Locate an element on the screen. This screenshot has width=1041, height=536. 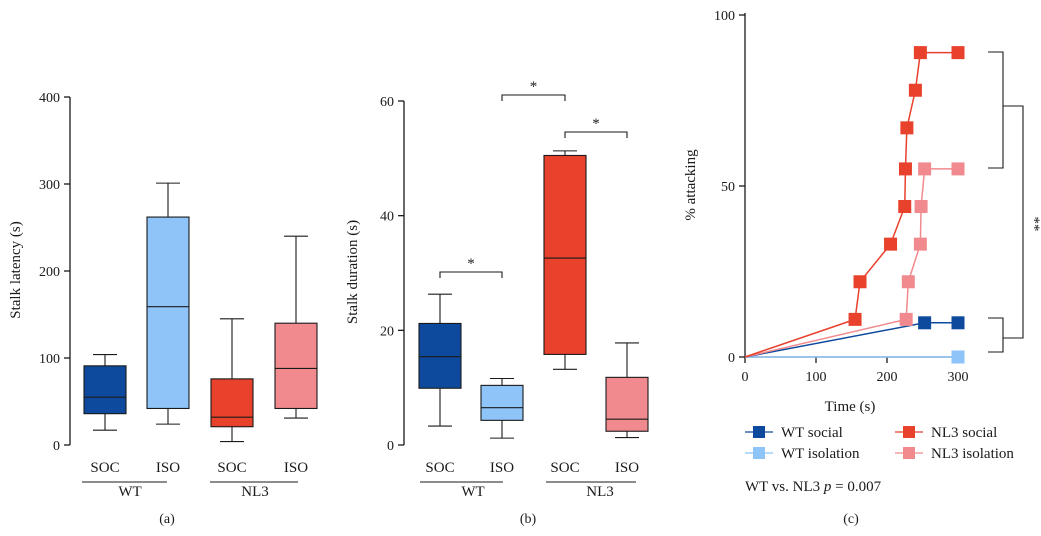
series-wt-isolation is located at coordinates (855, 357).